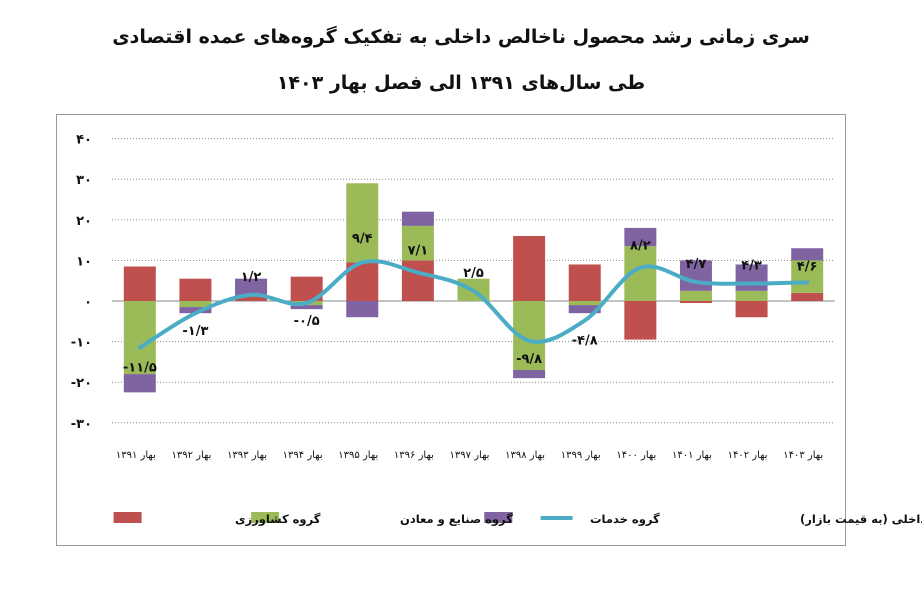 This screenshot has height=597, width=922. Describe the element at coordinates (136, 455) in the screenshot. I see `x-tick-label: بهار ۱۳۹۱` at that location.